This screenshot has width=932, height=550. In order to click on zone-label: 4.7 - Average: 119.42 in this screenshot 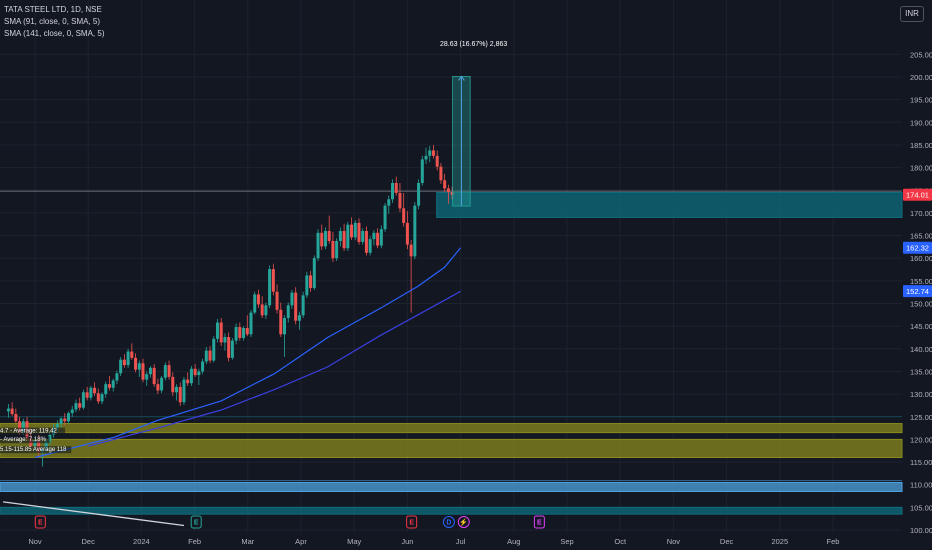, I will do `click(28, 432)`.